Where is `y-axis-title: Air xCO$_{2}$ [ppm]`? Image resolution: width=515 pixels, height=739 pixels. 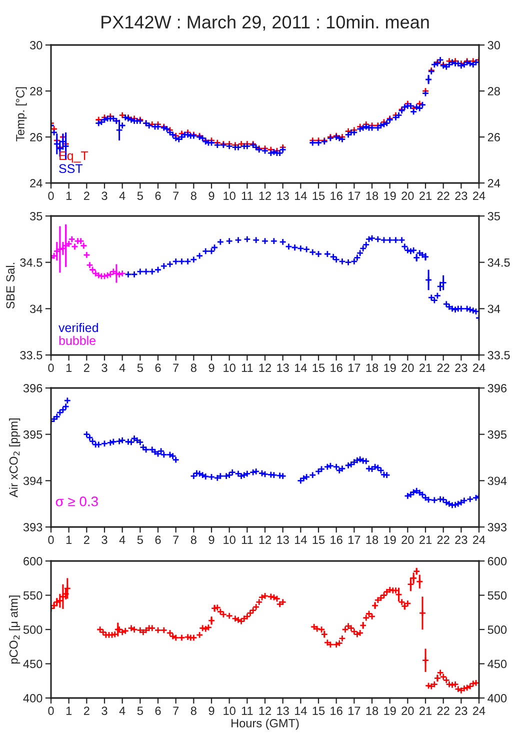
y-axis-title: Air xCO$_{2}$ [ppm] is located at coordinates (14, 458).